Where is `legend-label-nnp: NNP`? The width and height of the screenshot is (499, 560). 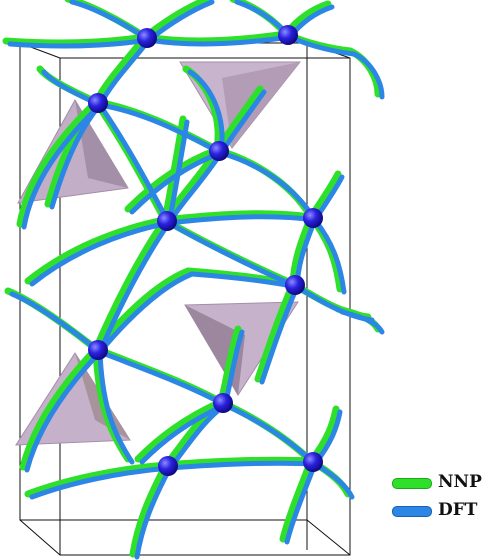
legend-label-nnp: NNP is located at coordinates (460, 482).